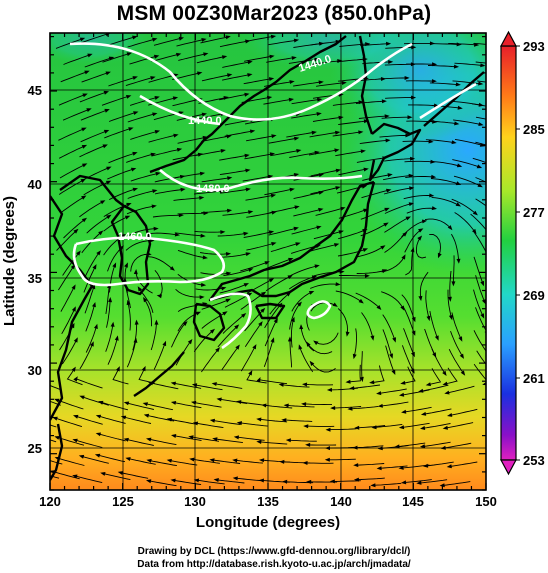 The width and height of the screenshot is (548, 573). What do you see at coordinates (50, 501) in the screenshot?
I see `x-tick-label: 120` at bounding box center [50, 501].